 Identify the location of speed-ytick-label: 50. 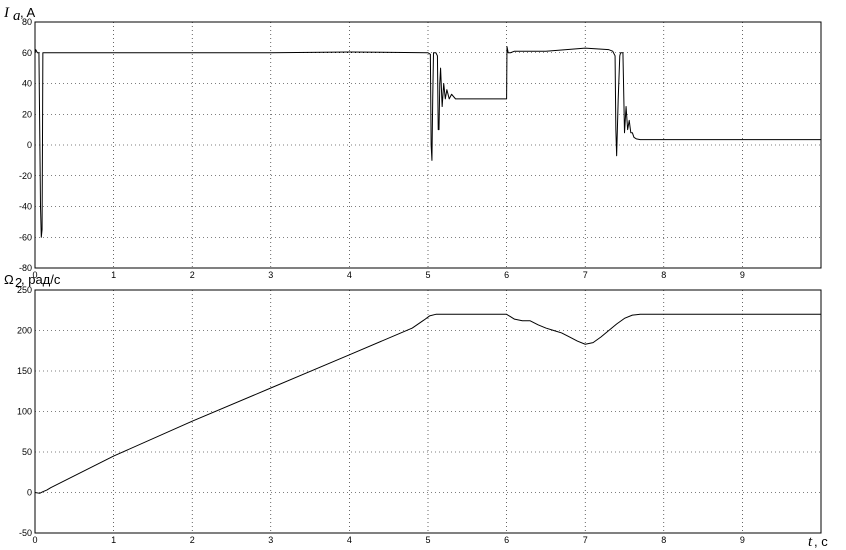
(27, 452).